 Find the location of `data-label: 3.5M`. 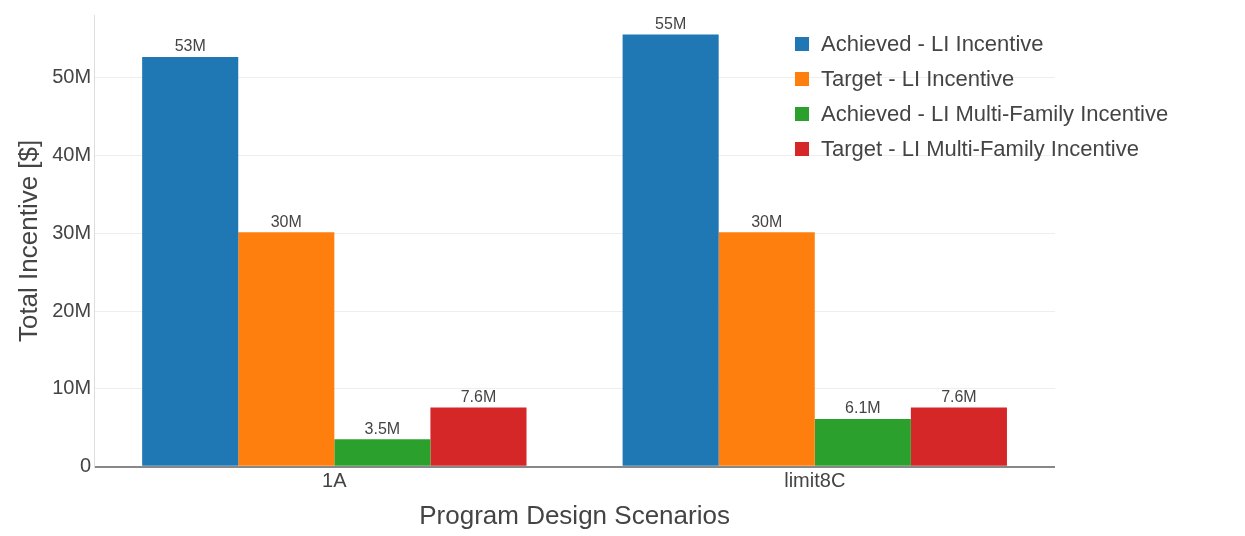

data-label: 3.5M is located at coordinates (382, 428).